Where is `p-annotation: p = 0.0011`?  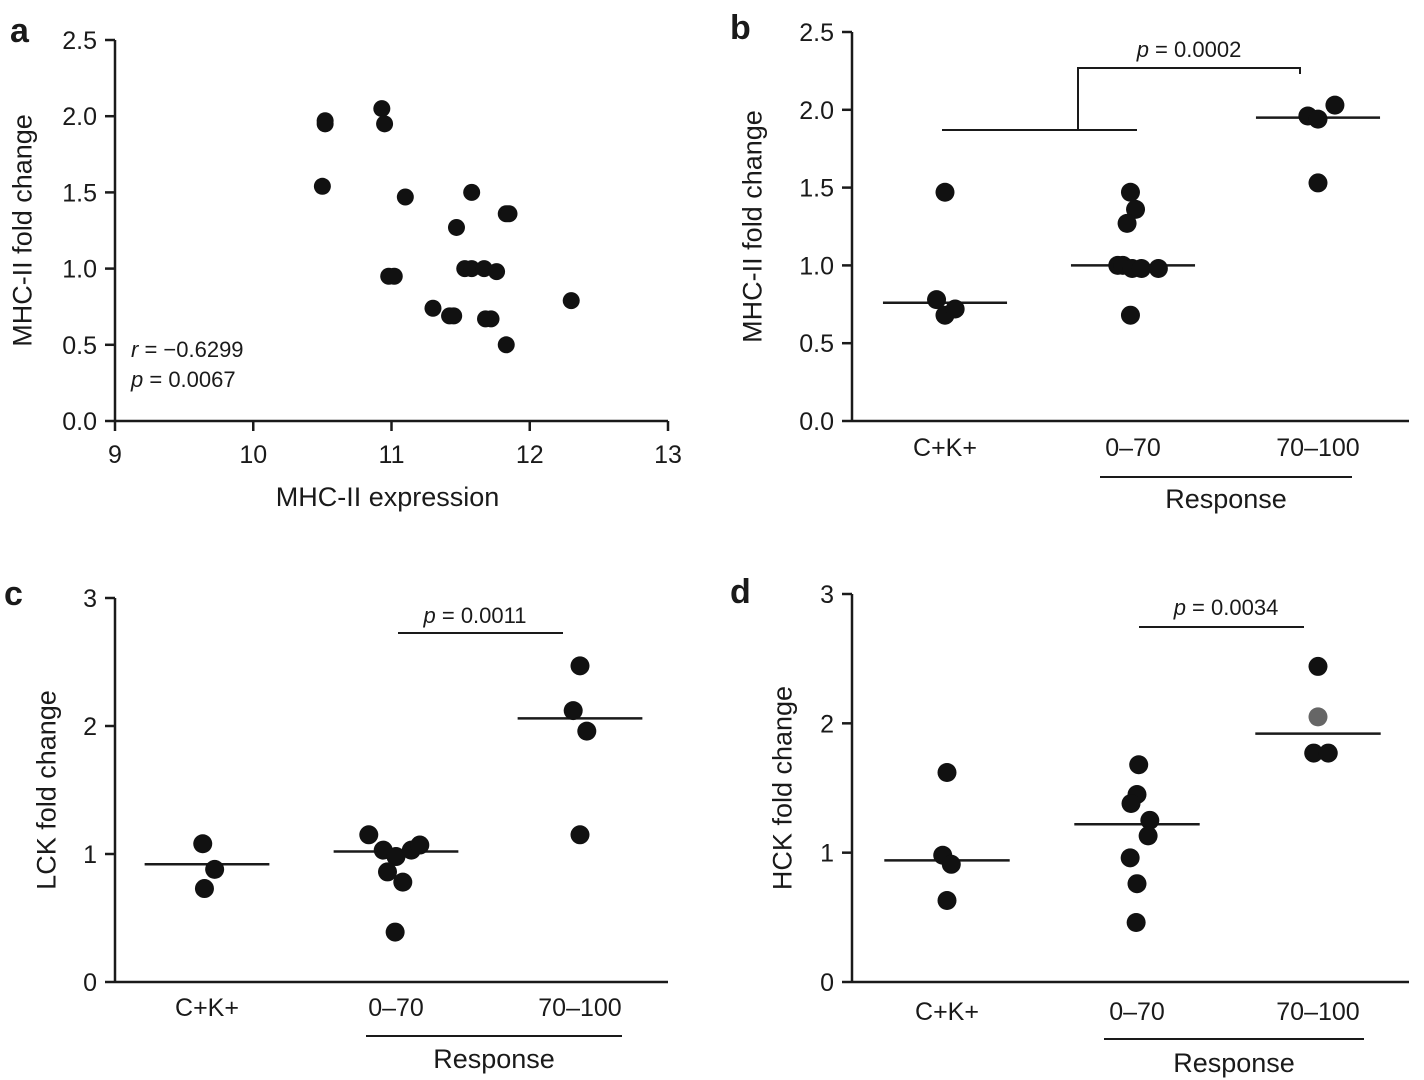 p-annotation: p = 0.0011 is located at coordinates (475, 615).